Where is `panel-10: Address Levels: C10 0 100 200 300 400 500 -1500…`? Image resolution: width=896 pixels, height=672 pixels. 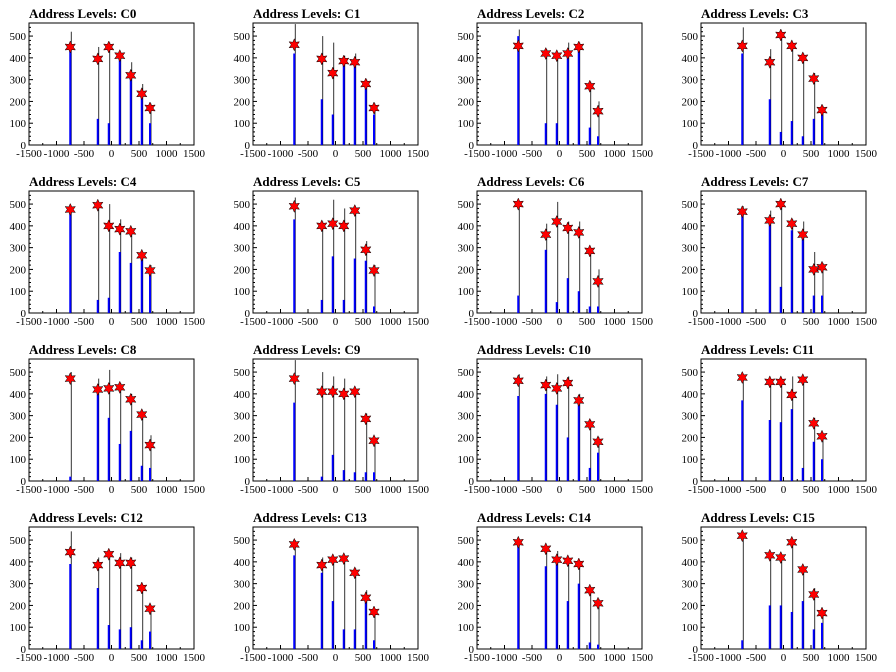
panel-10: Address Levels: C10 0 100 200 300 400 500 -1500… is located at coordinates (556, 419).